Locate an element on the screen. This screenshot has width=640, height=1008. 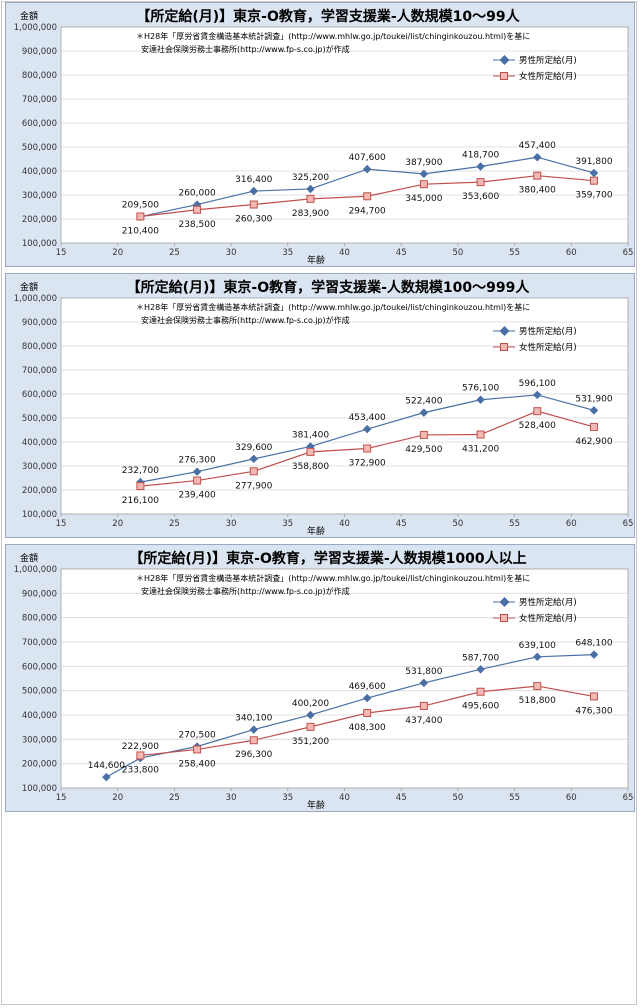
female-data-label: 476,300 is located at coordinates (593, 711).